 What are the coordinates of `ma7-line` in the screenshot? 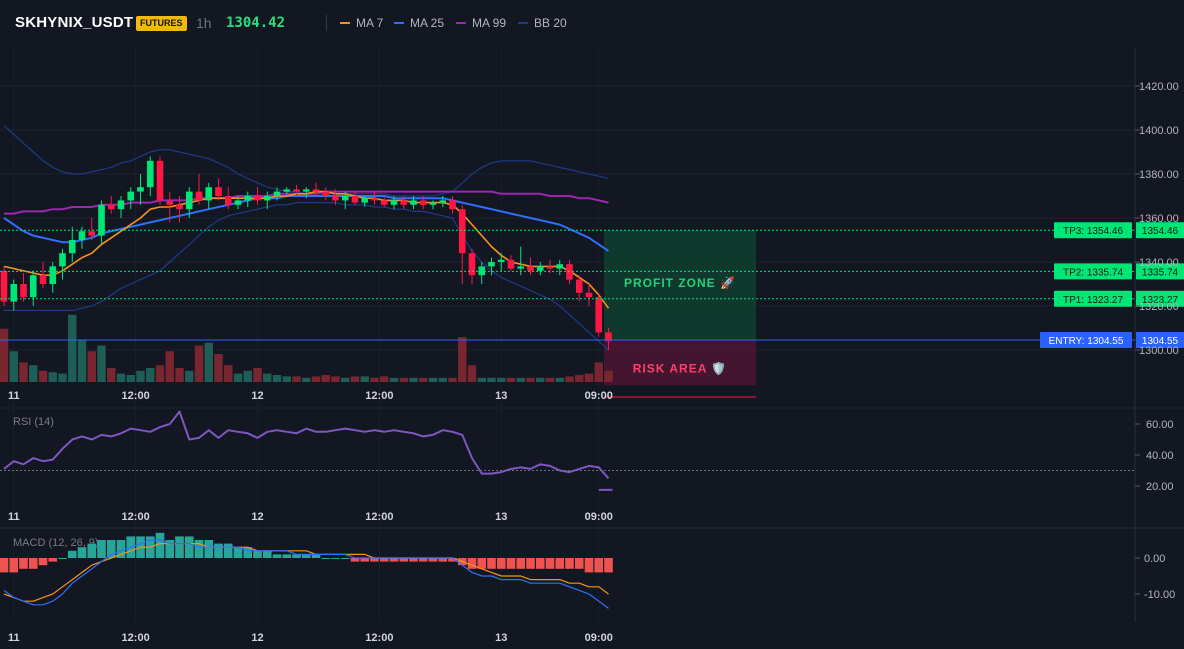 It's located at (306, 249).